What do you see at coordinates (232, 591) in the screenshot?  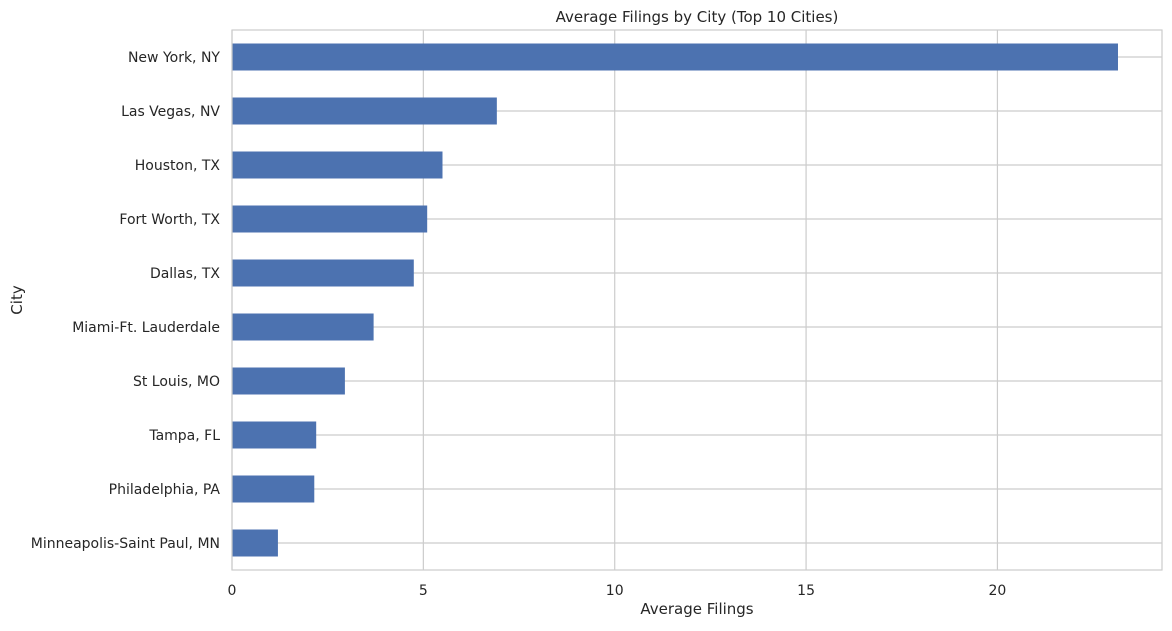 I see `x-tick-label: 0` at bounding box center [232, 591].